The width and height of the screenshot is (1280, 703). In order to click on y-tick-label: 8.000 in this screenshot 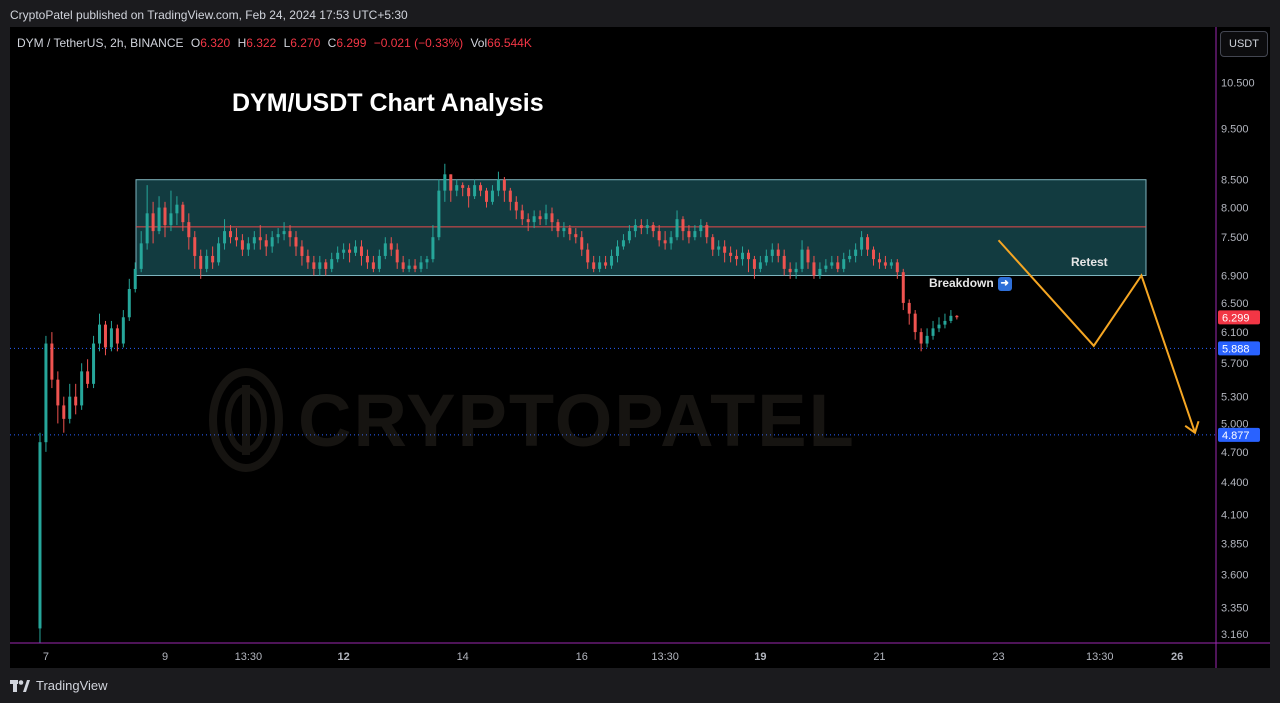, I will do `click(1235, 209)`.